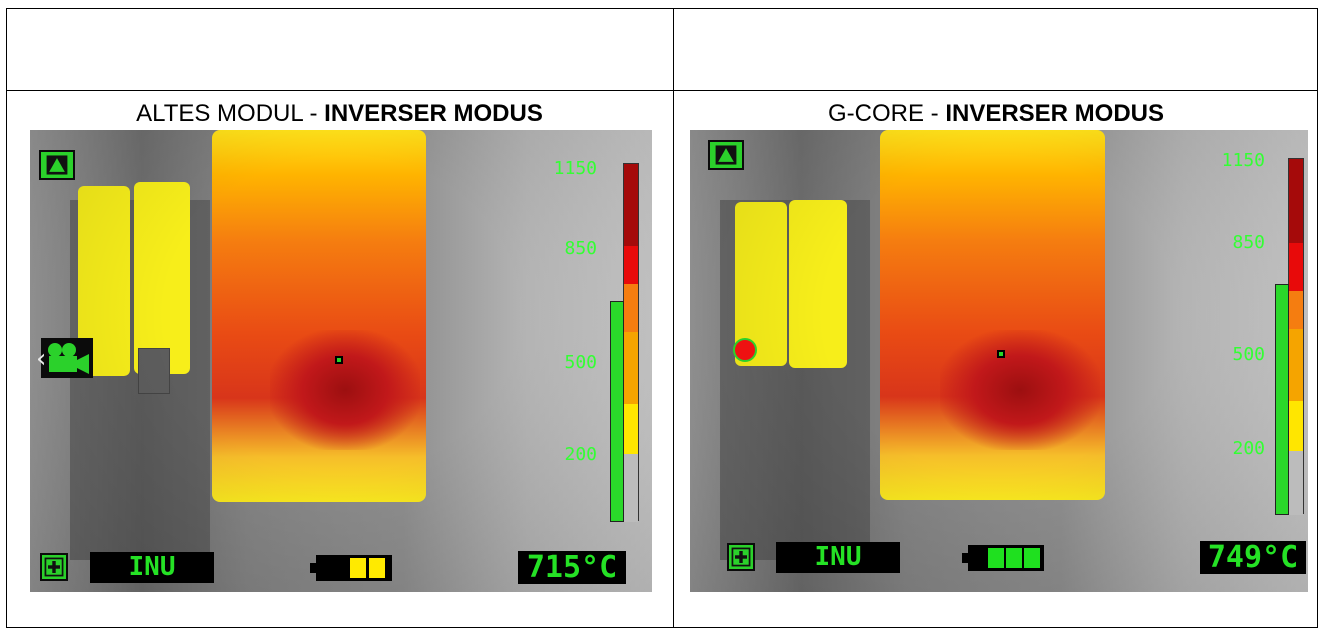 The width and height of the screenshot is (1324, 628). What do you see at coordinates (67, 358) in the screenshot?
I see `camera-icon` at bounding box center [67, 358].